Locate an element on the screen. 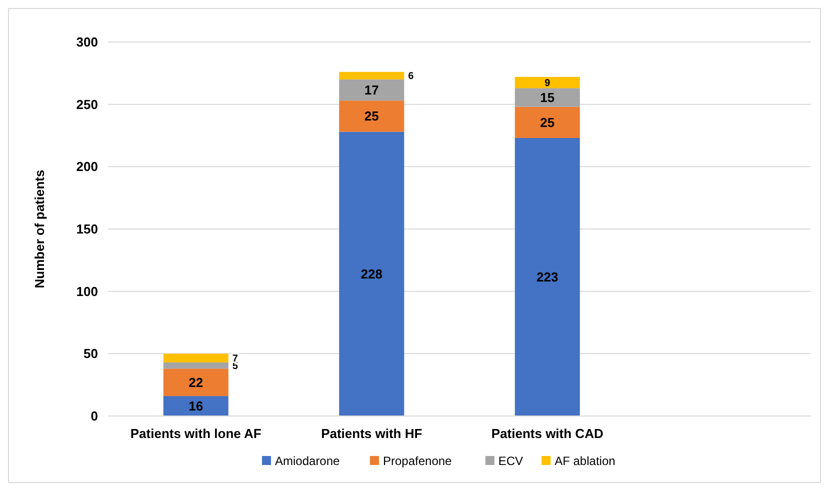  x-tick-label: Patients with CAD is located at coordinates (547, 433).